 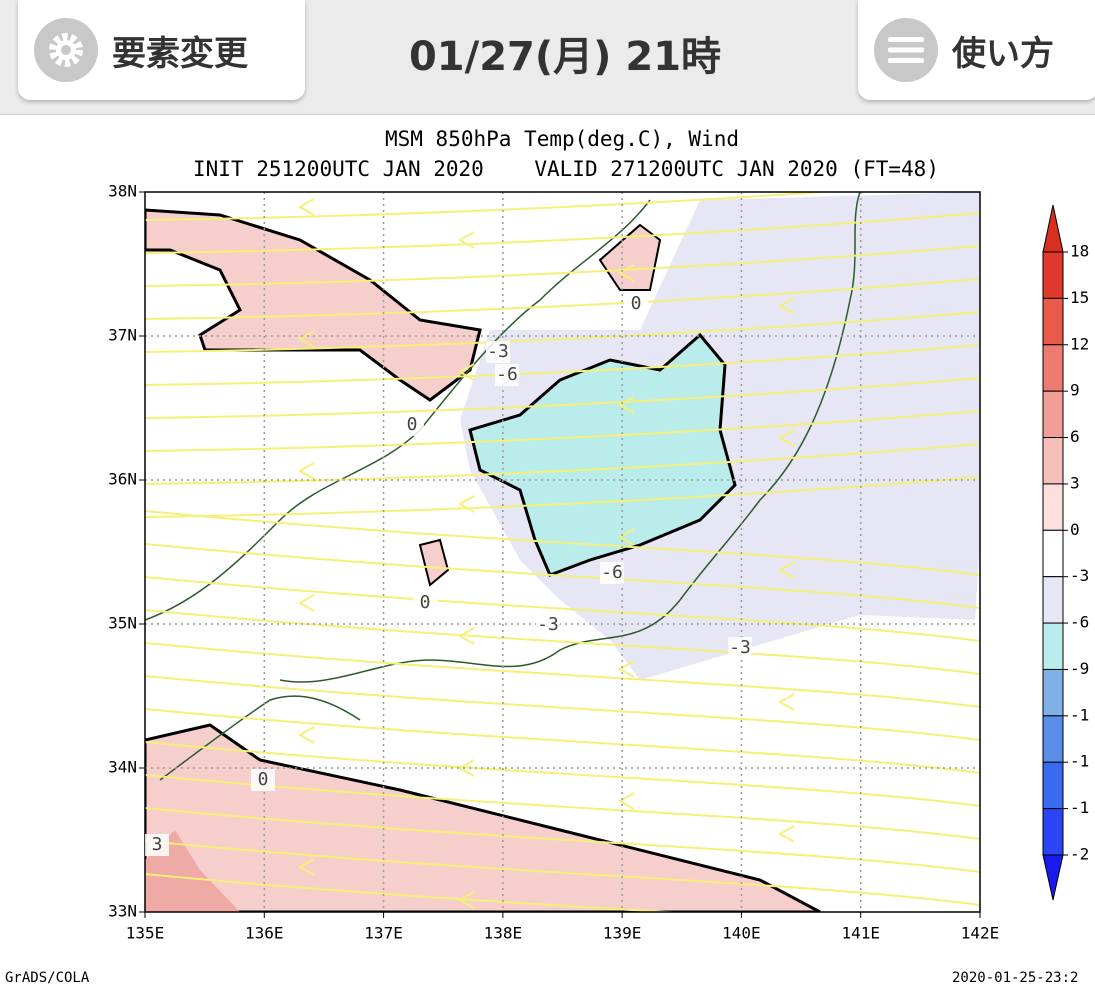 I want to click on colorbar-label: 0, so click(x=1075, y=529).